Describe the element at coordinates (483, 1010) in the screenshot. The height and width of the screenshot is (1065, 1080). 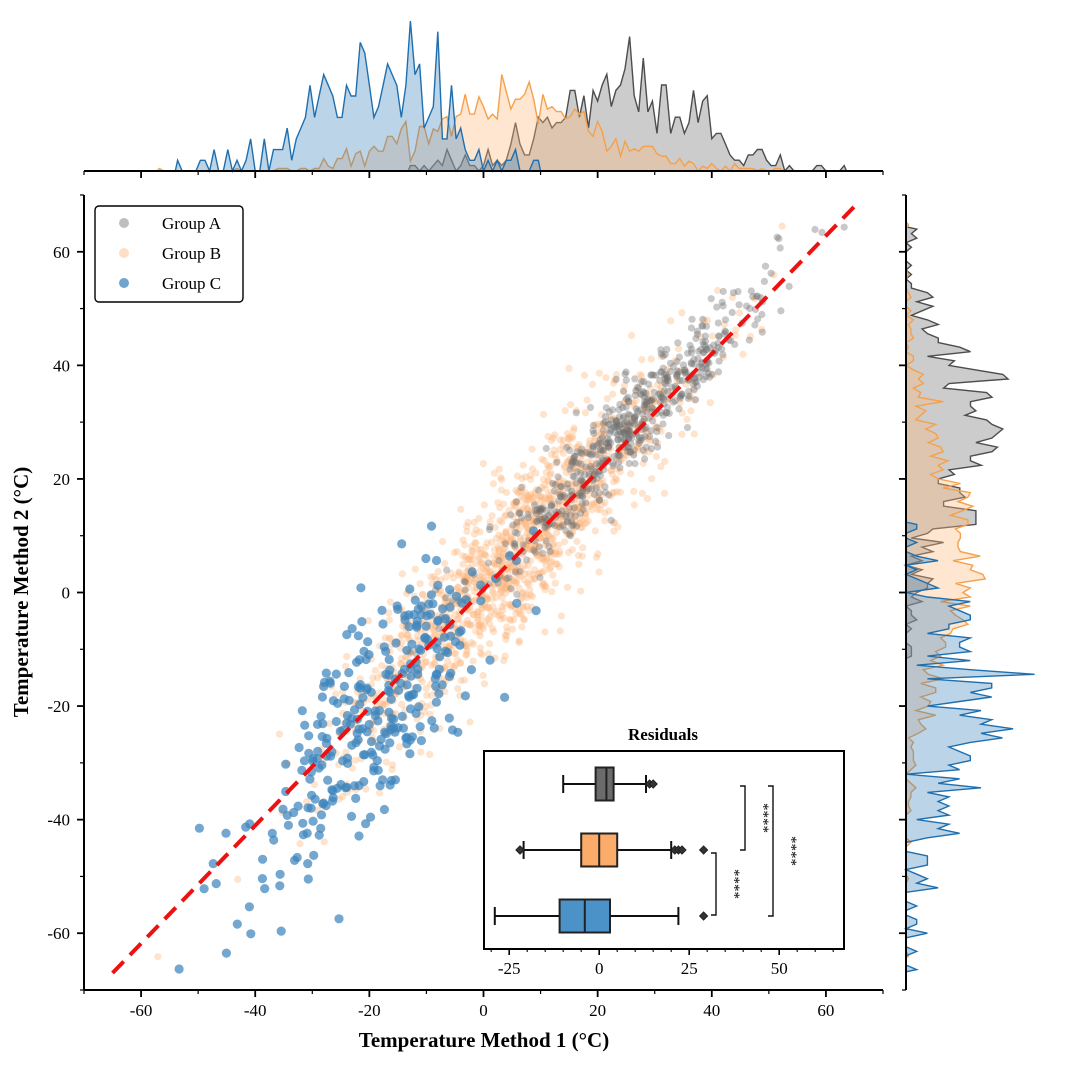
I see `x-tick-label: 0` at that location.